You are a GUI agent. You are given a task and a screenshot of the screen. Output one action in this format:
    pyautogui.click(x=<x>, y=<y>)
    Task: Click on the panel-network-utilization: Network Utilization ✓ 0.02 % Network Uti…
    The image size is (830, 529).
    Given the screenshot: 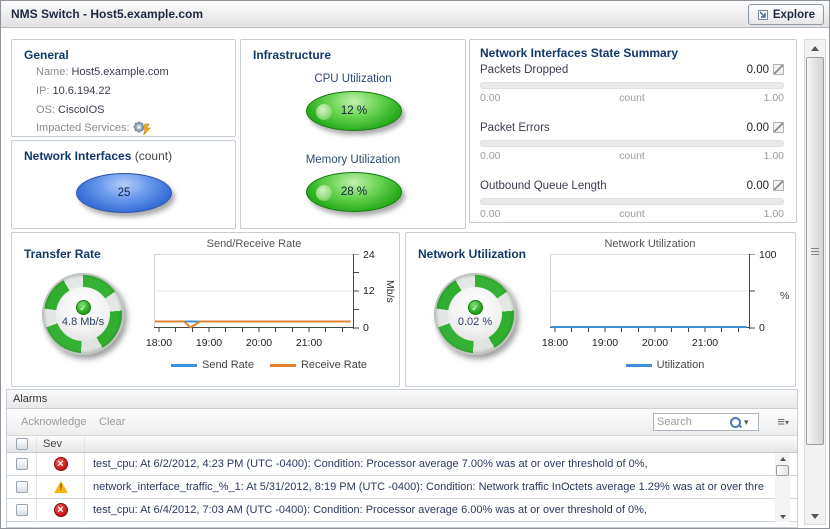 What is the action you would take?
    pyautogui.click(x=600, y=309)
    